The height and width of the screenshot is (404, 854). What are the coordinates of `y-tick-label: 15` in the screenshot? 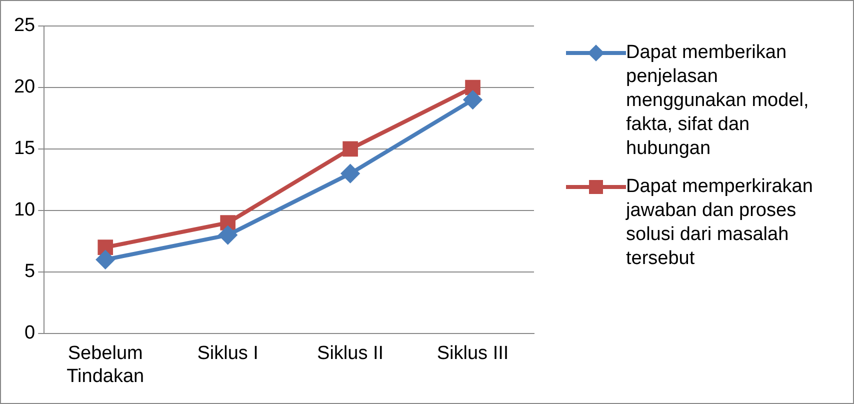 It's located at (25, 149).